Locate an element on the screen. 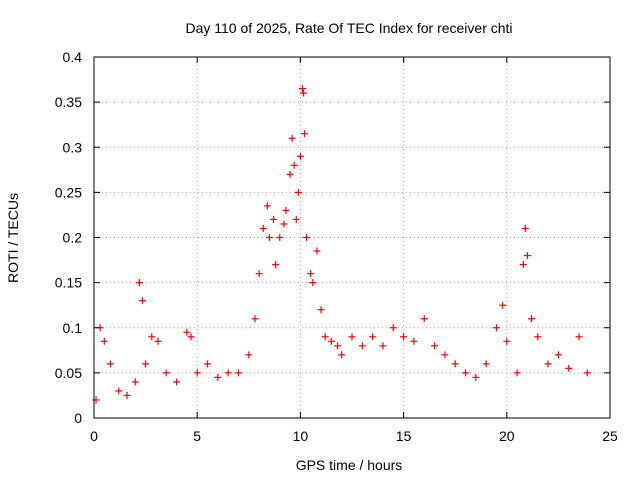  x-tick-label: 0 is located at coordinates (94, 436).